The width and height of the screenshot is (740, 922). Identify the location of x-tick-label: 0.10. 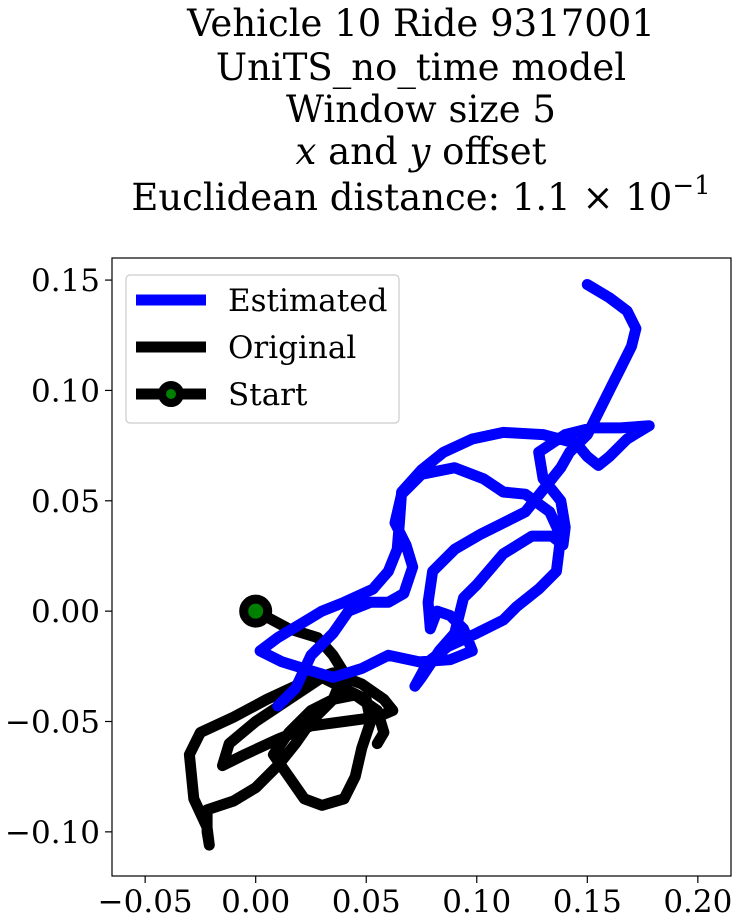
(476, 902).